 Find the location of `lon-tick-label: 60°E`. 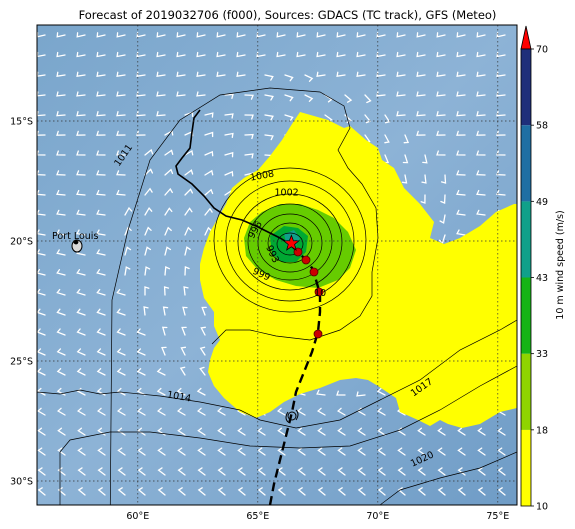

lon-tick-label: 60°E is located at coordinates (137, 516).